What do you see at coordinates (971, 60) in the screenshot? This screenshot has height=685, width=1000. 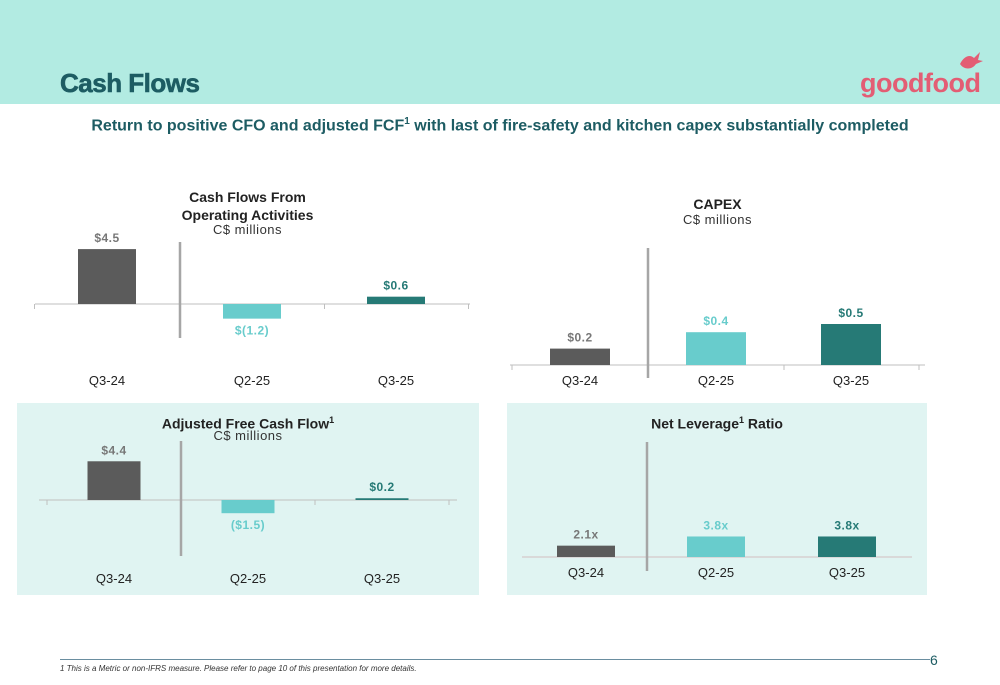 I see `bird-icon` at bounding box center [971, 60].